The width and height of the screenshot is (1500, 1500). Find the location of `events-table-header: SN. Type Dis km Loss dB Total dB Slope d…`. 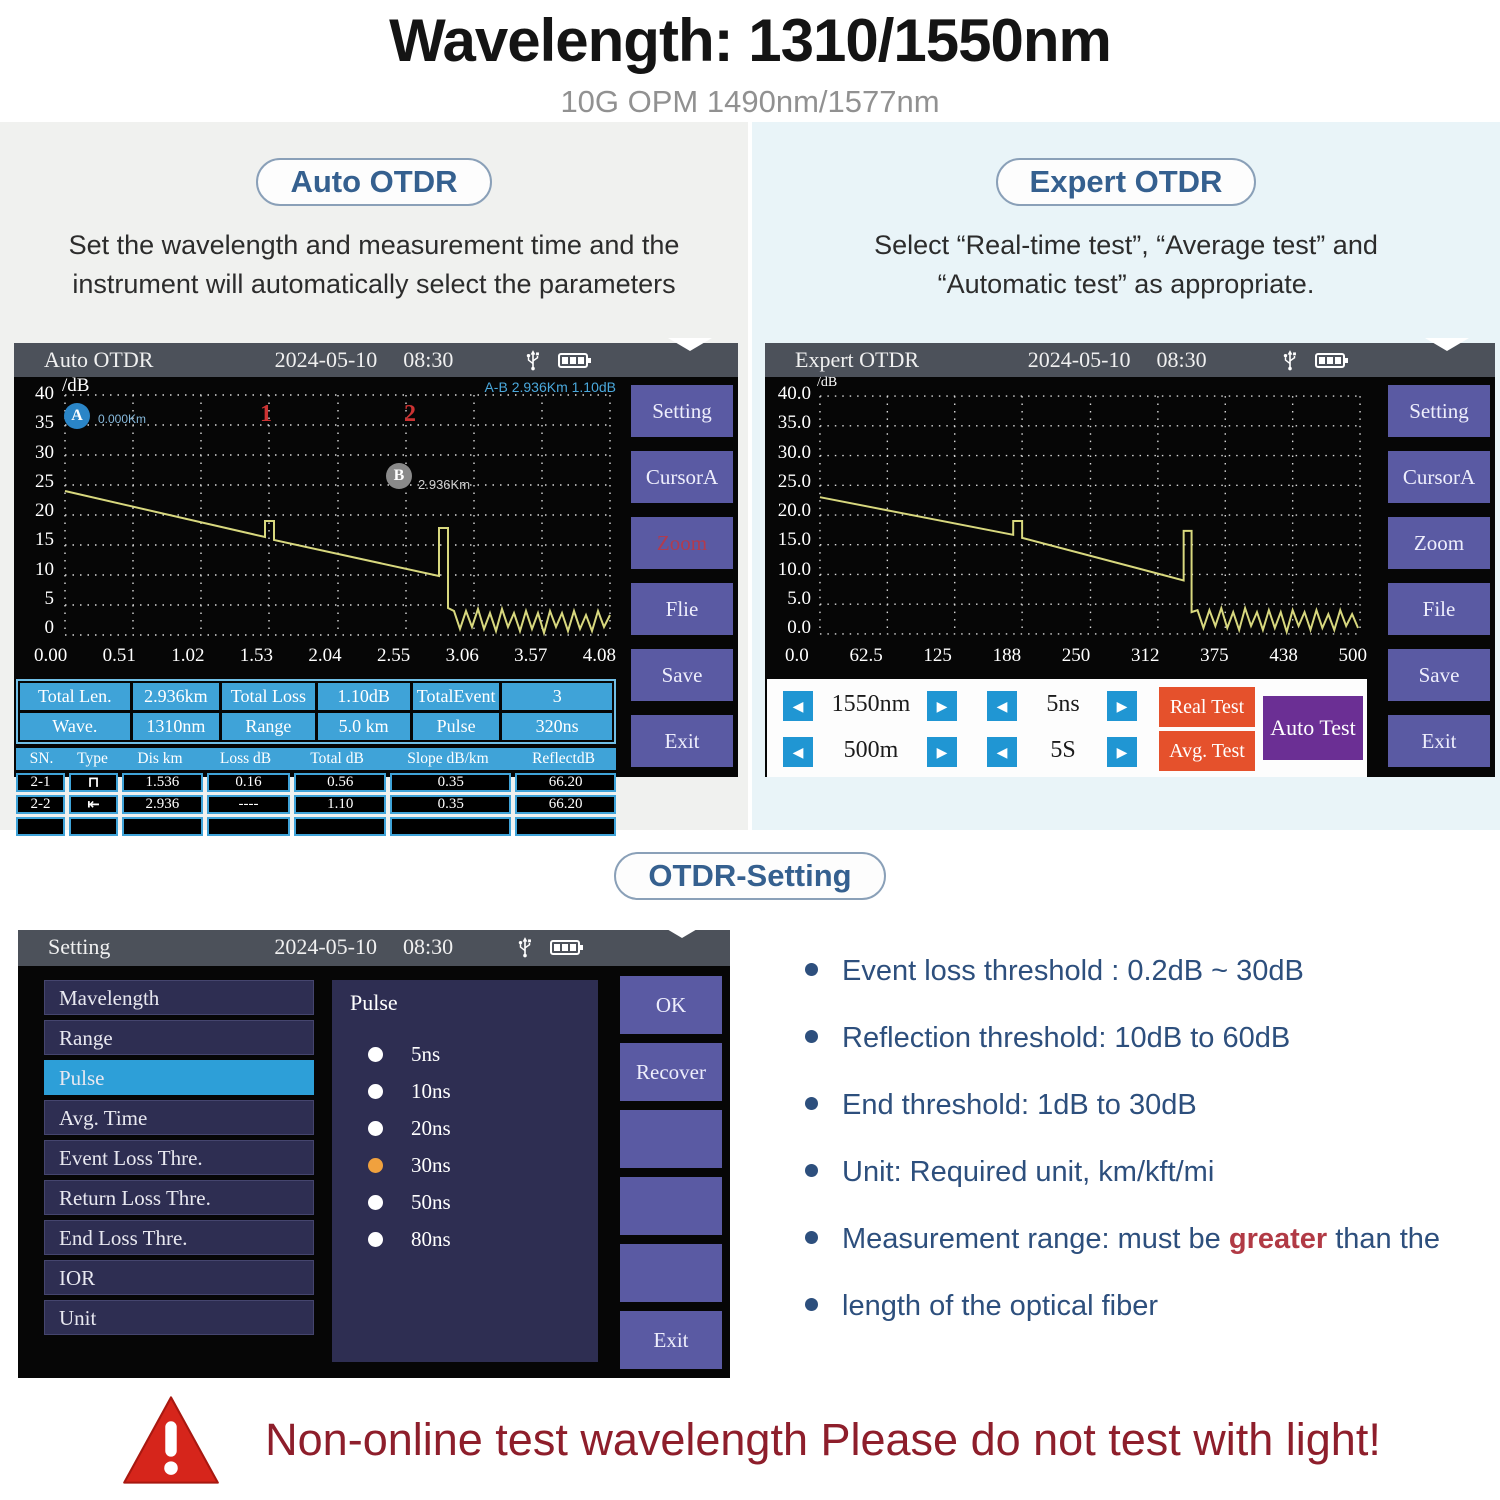

events-table-header: SN. Type Dis km Loss dB Total dB Slope d… is located at coordinates (316, 759).